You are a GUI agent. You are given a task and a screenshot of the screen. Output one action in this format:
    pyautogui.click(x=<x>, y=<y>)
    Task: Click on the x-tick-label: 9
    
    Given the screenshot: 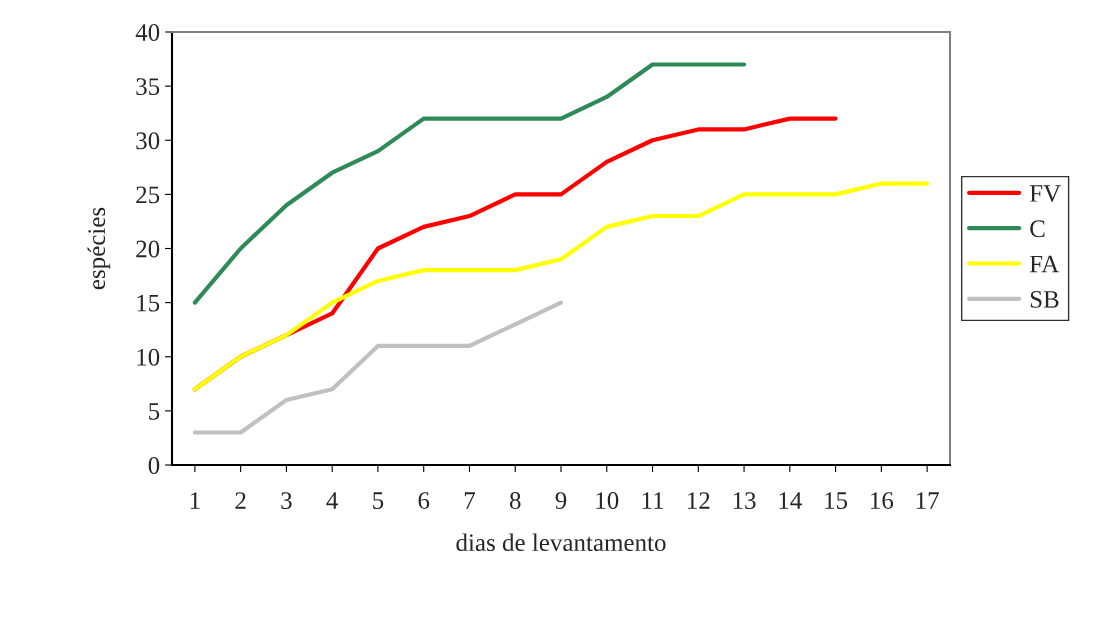 What is the action you would take?
    pyautogui.click(x=561, y=500)
    